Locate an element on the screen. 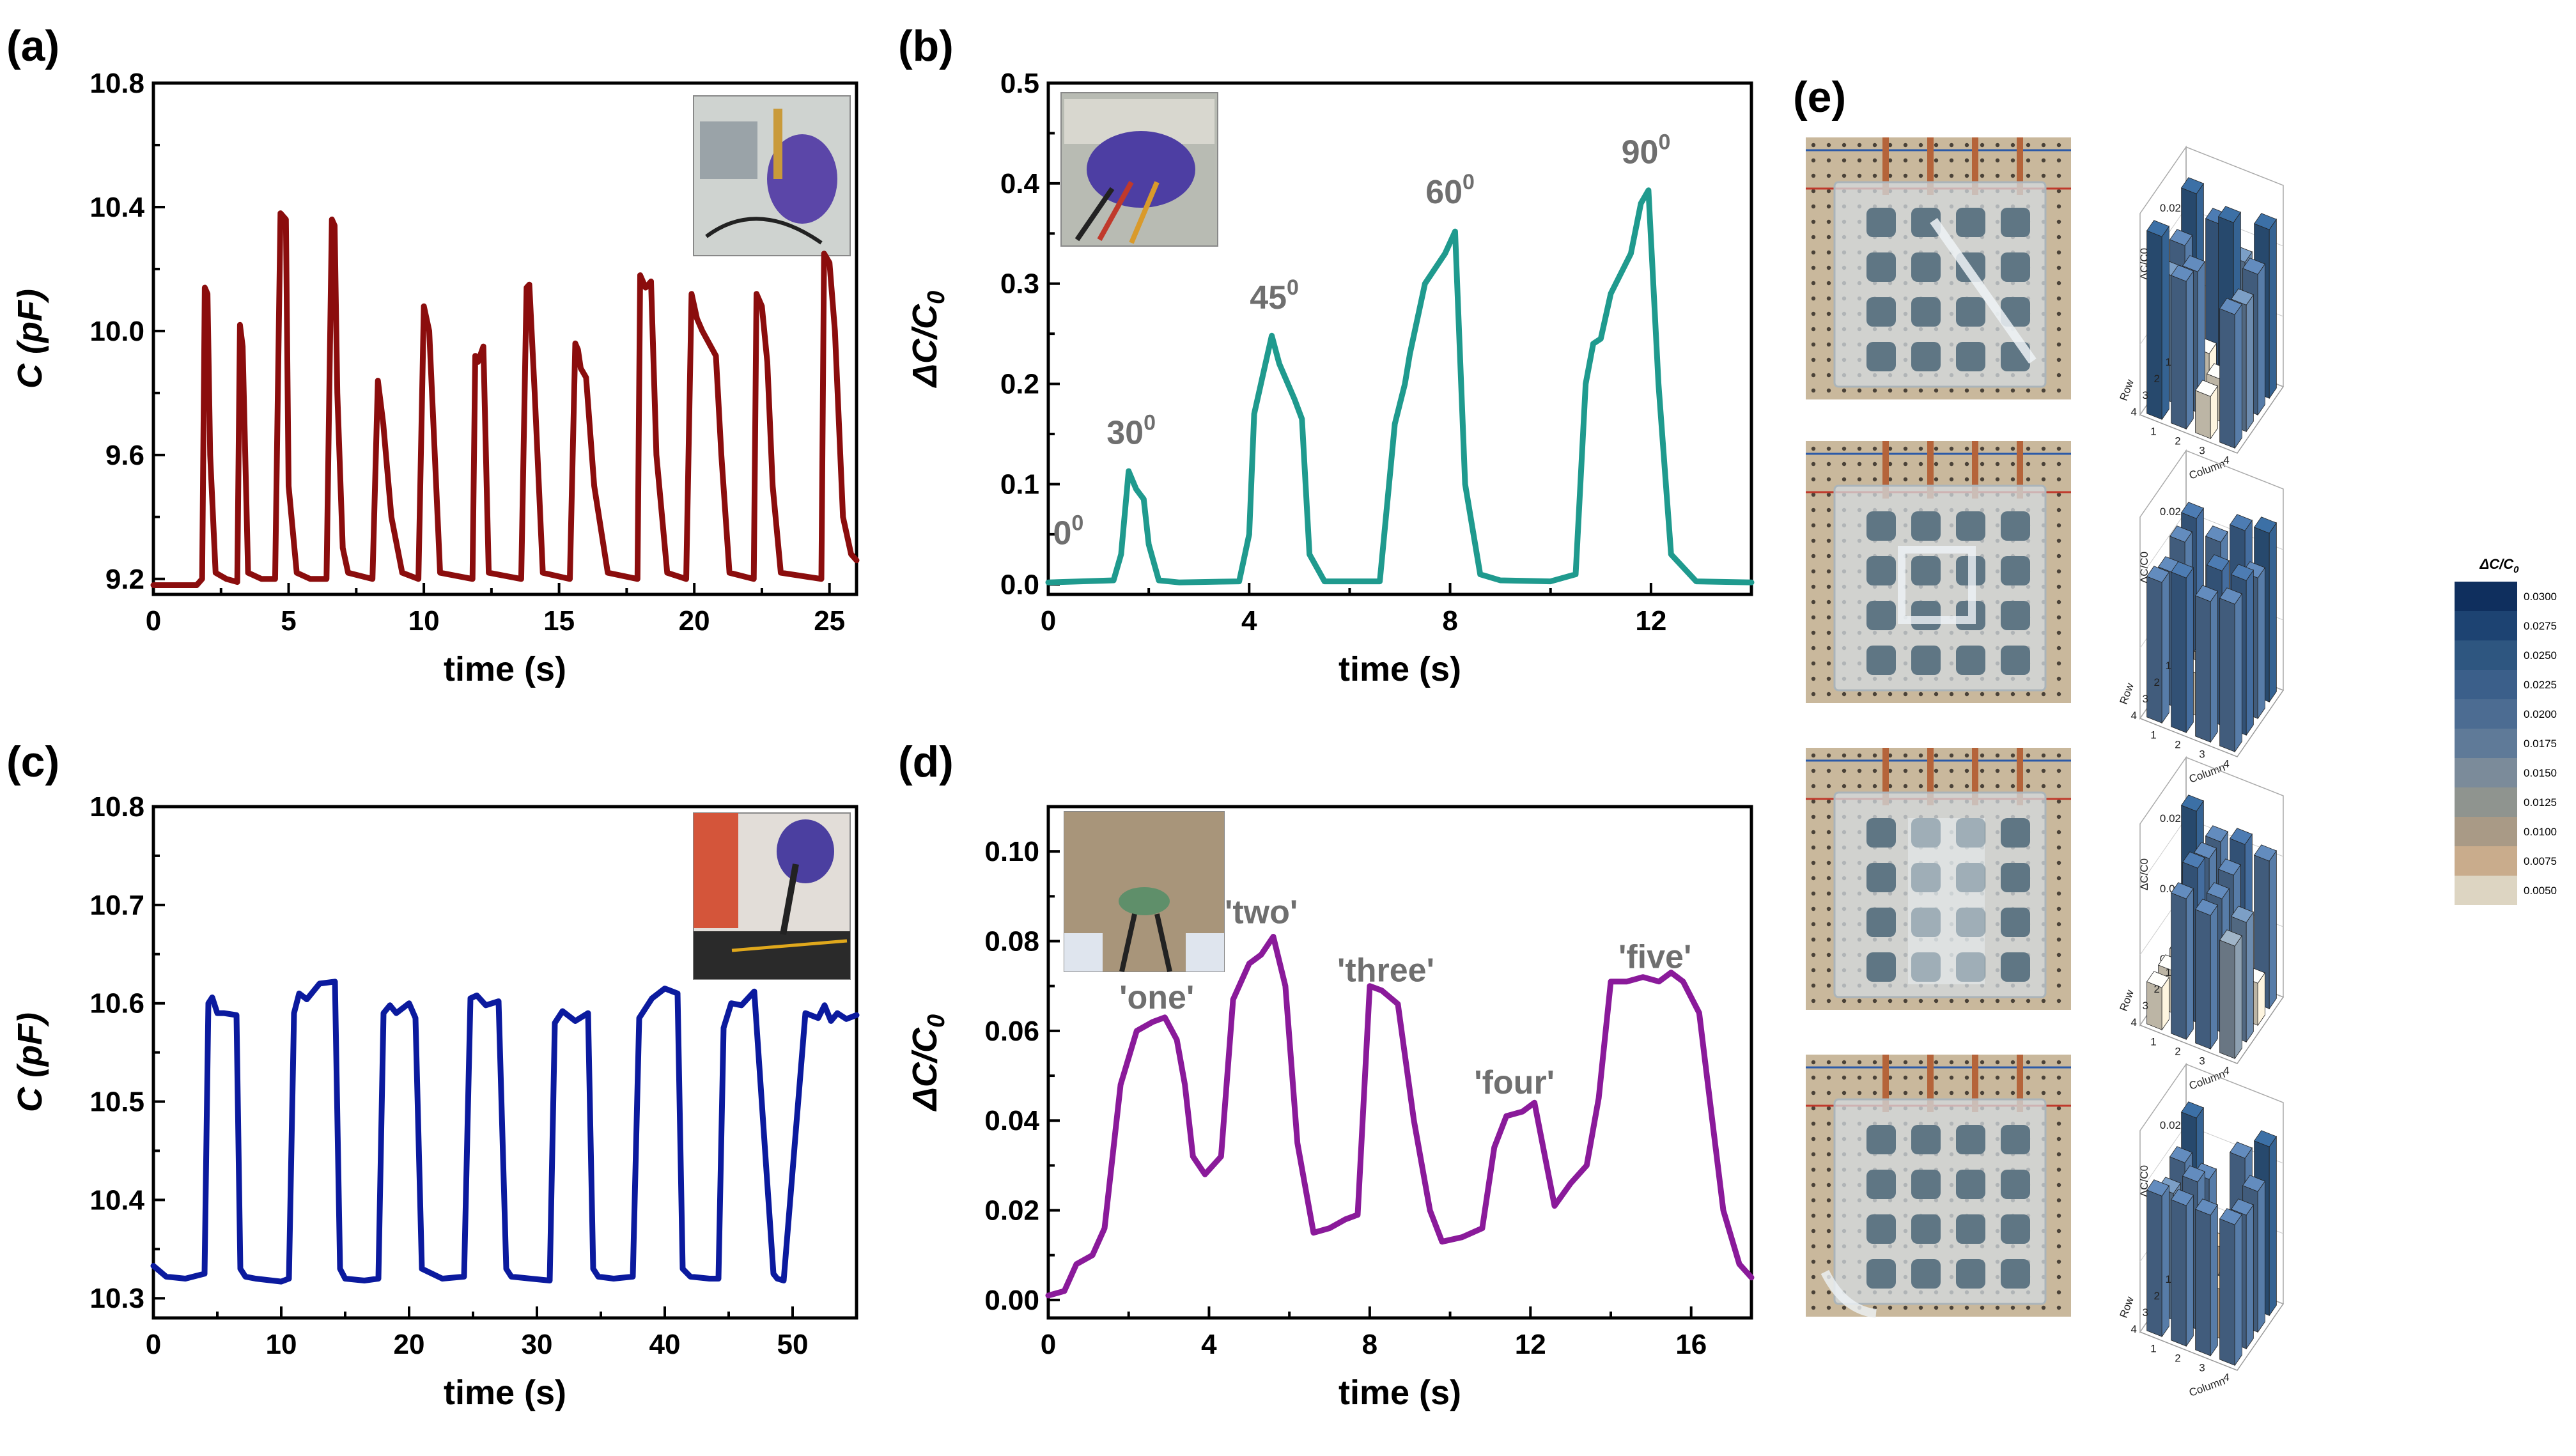  colorbar-tick-label: 0.0075 is located at coordinates (2540, 861).